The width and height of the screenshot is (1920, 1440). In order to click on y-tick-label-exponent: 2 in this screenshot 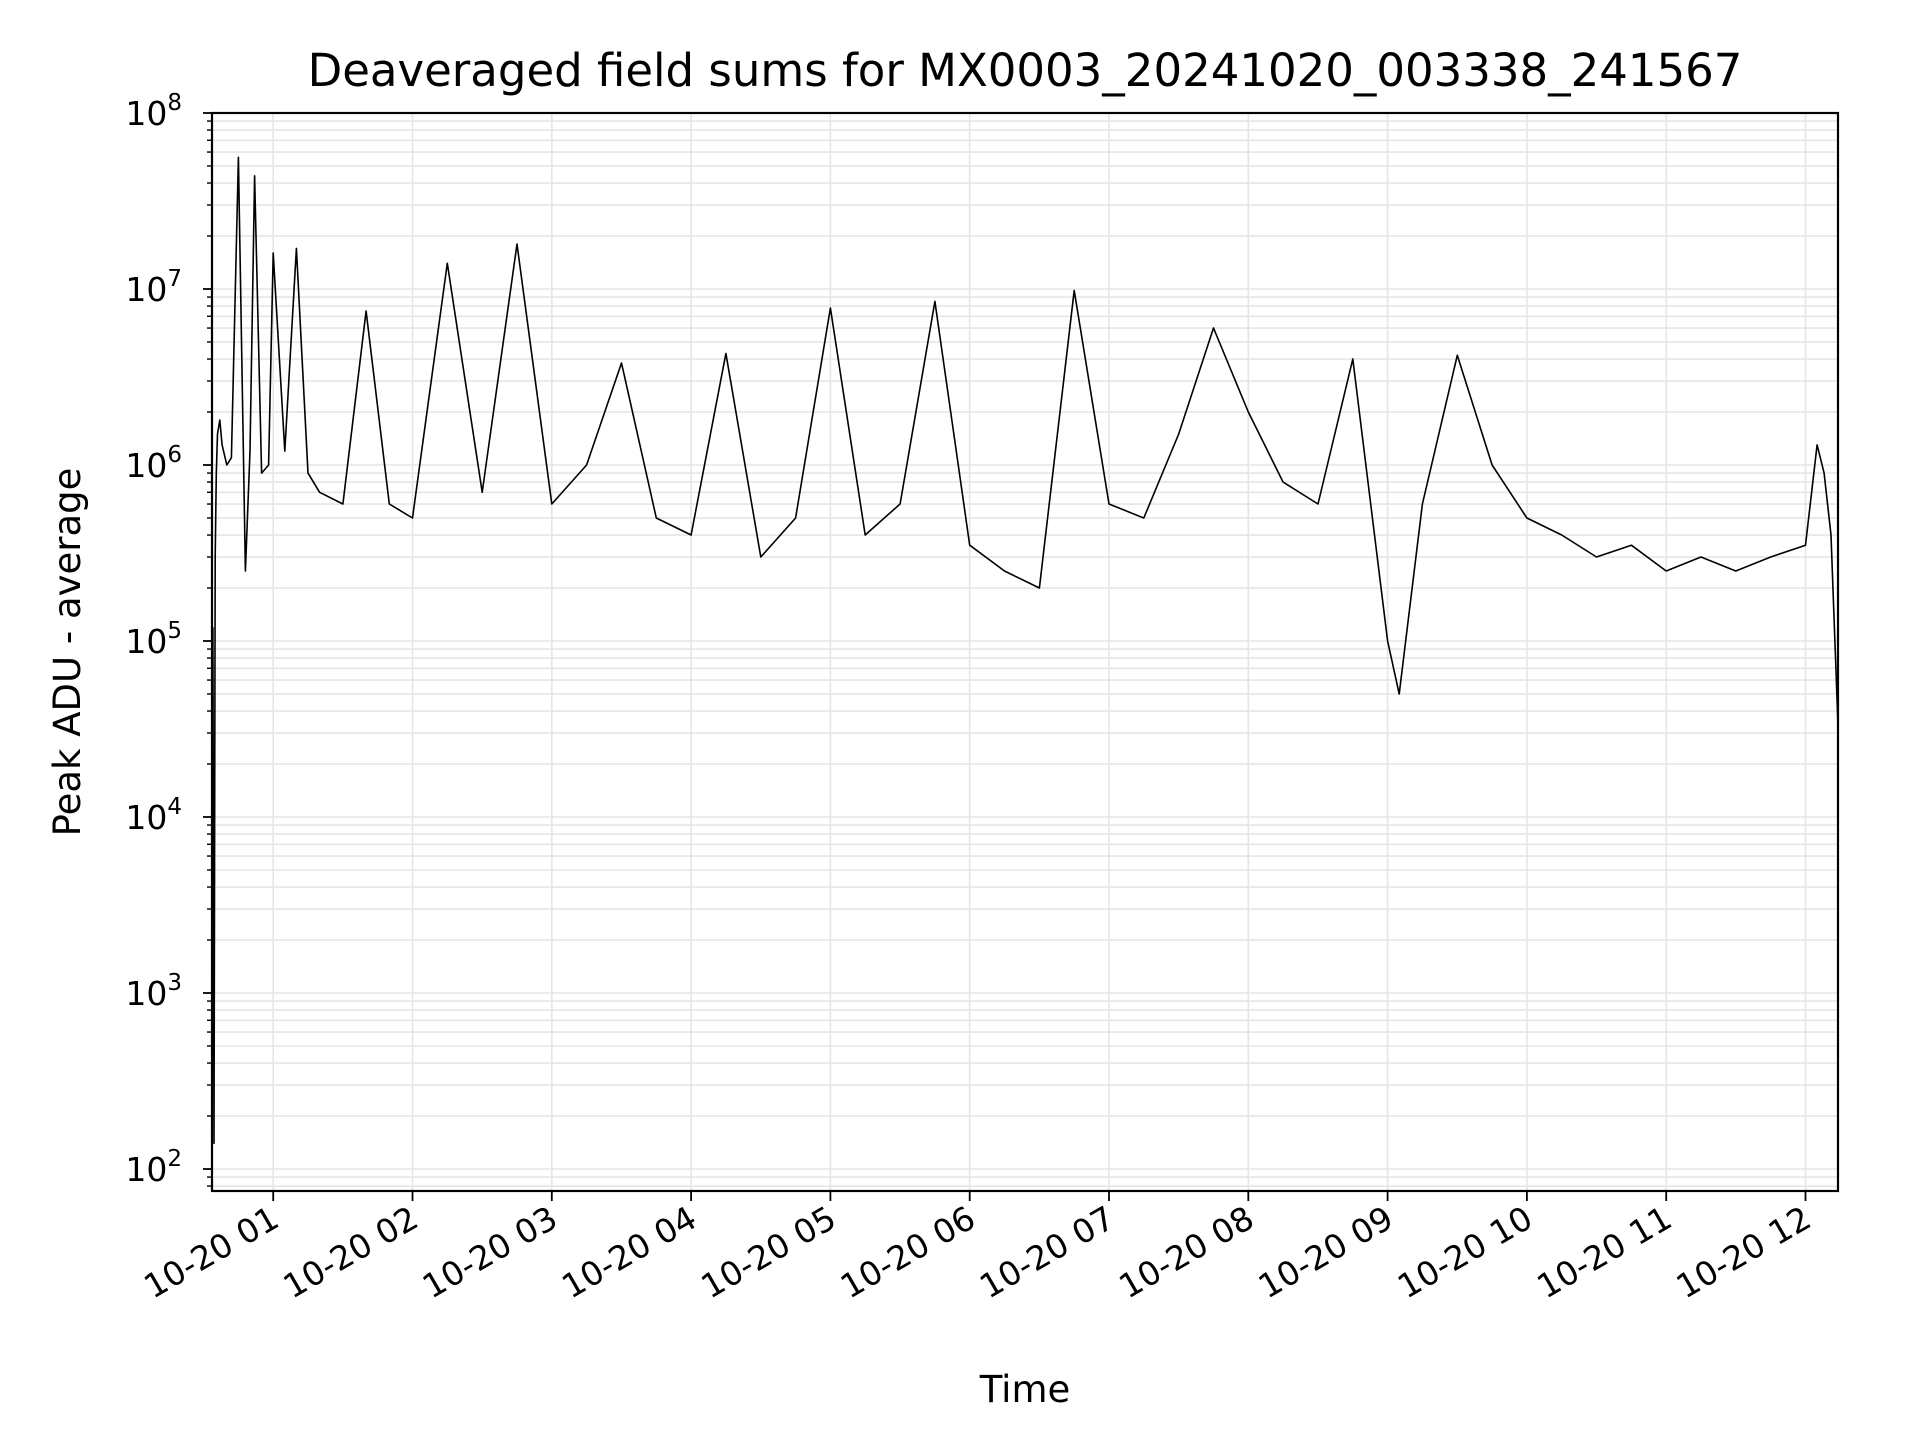, I will do `click(174, 1159)`.